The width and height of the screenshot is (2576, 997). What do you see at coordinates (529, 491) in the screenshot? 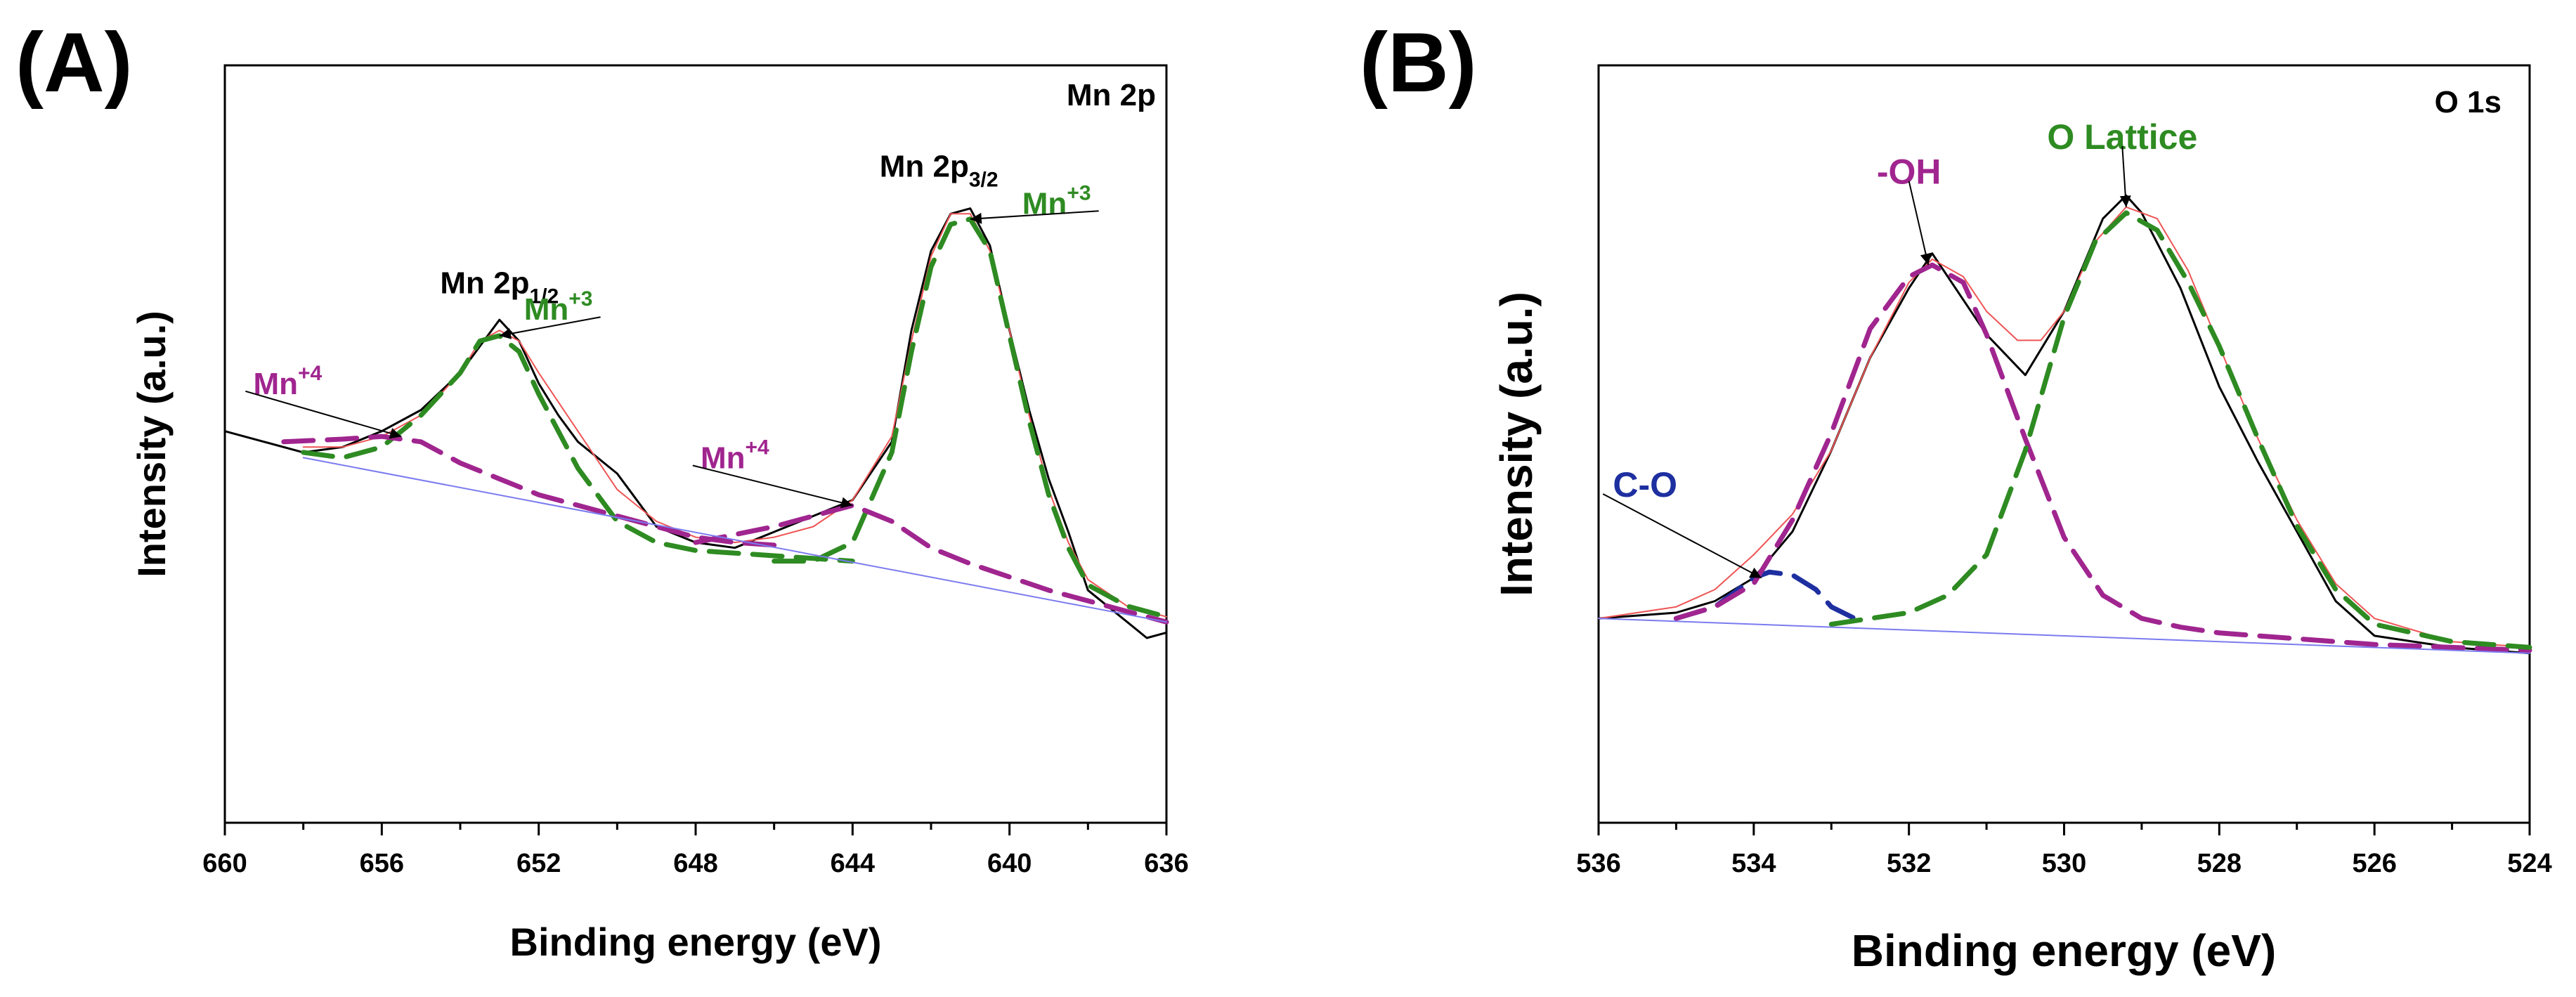
I see `series-mn-4-2p1-2-line` at bounding box center [529, 491].